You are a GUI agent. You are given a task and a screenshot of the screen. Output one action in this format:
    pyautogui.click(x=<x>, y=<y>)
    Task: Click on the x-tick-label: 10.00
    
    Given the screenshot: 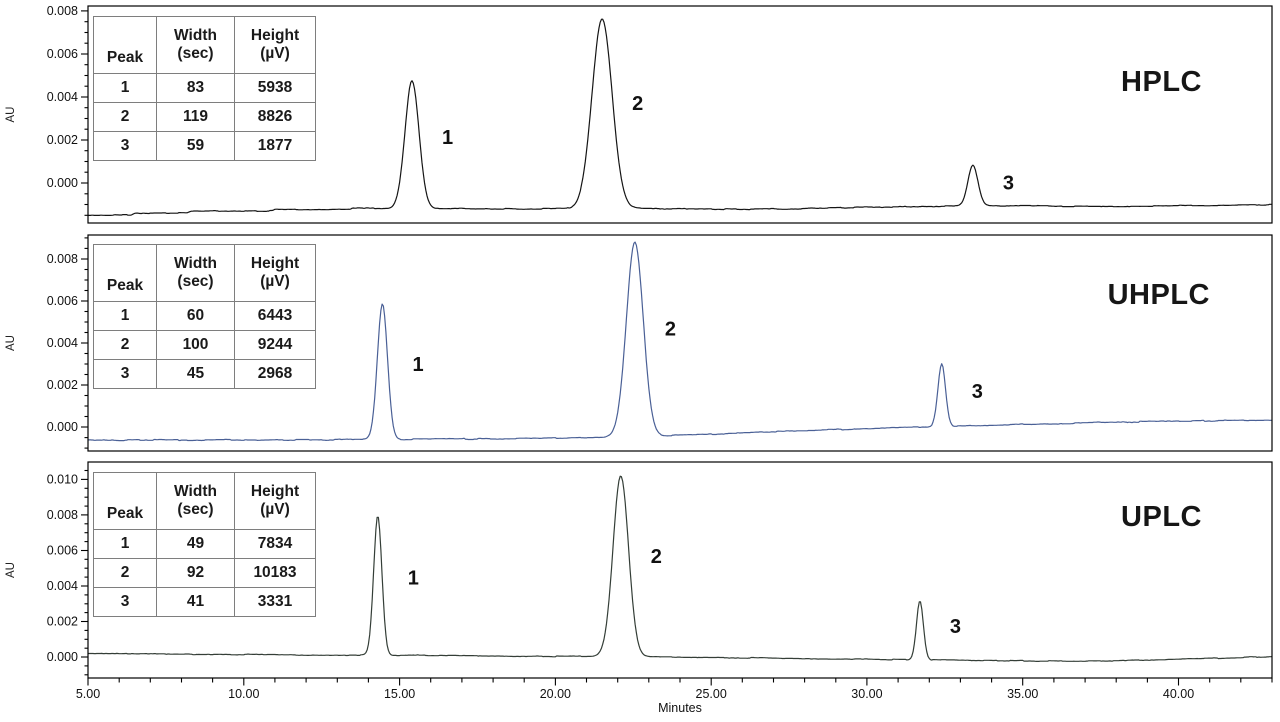 What is the action you would take?
    pyautogui.click(x=243, y=694)
    